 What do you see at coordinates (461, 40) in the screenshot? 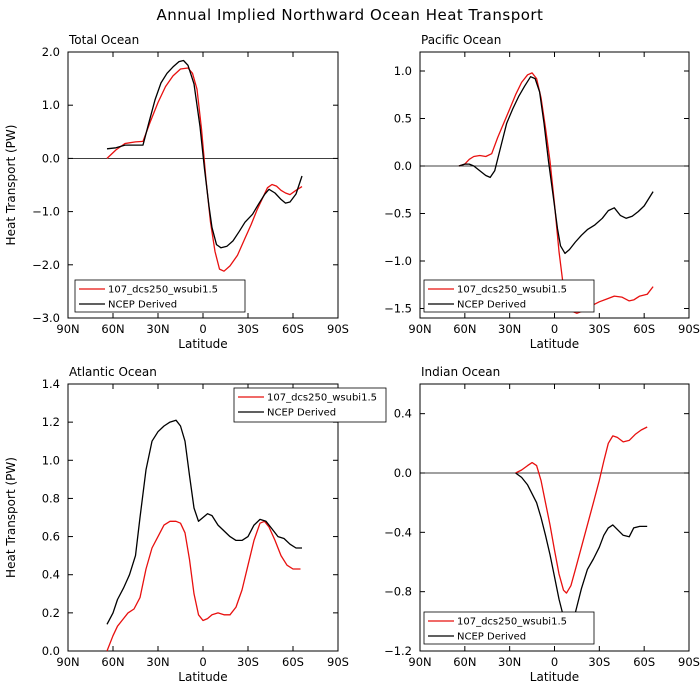
I see `panel-title: Pacific Ocean` at bounding box center [461, 40].